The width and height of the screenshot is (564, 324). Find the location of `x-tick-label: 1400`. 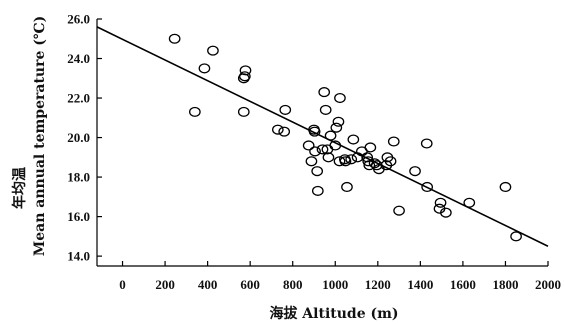

x-tick-label: 1400 is located at coordinates (420, 284).